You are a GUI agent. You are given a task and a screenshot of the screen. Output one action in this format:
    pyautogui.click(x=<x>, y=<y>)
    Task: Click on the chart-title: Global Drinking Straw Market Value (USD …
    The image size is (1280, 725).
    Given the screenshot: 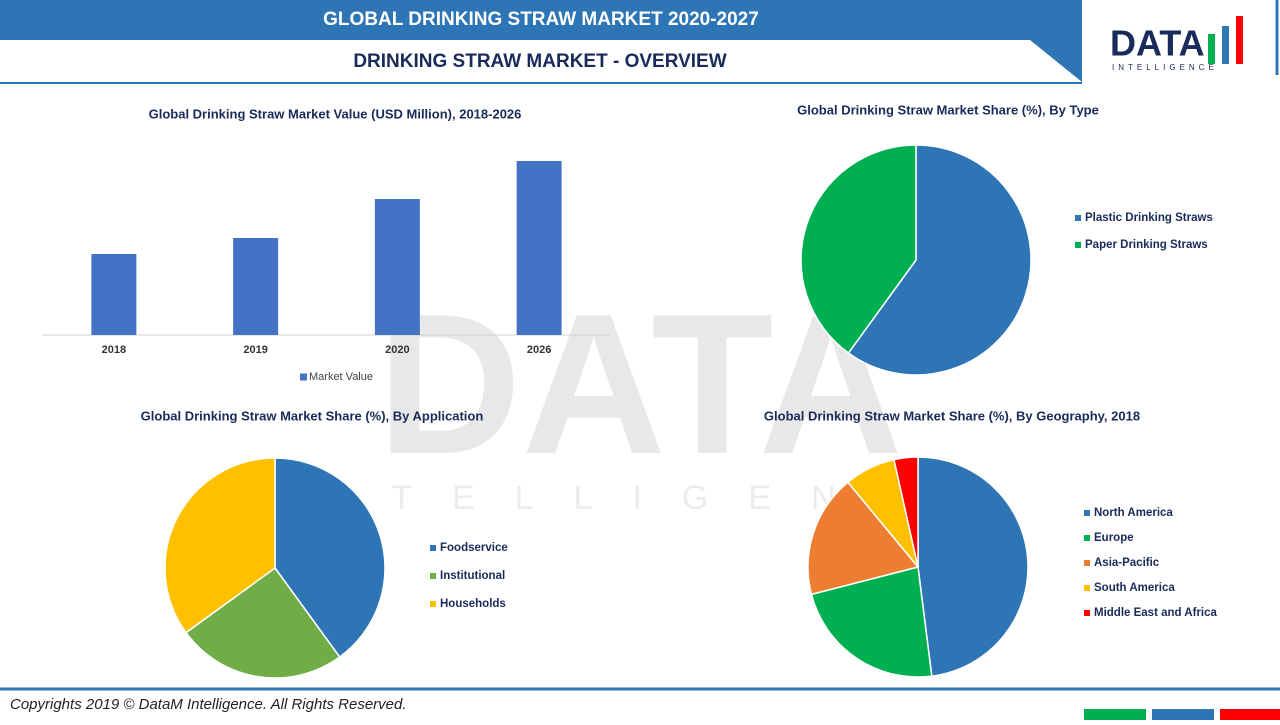 What is the action you would take?
    pyautogui.click(x=335, y=113)
    